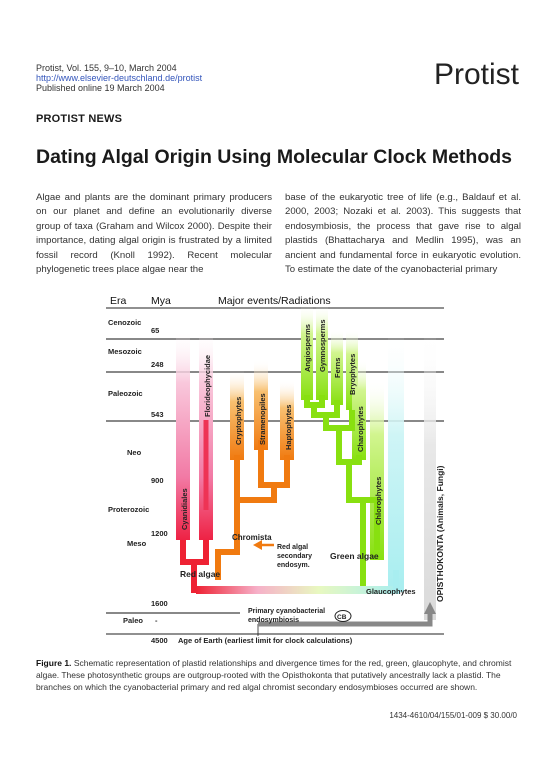 This screenshot has width=557, height=761. What do you see at coordinates (354, 556) in the screenshot?
I see `group-green-algae: Green algae` at bounding box center [354, 556].